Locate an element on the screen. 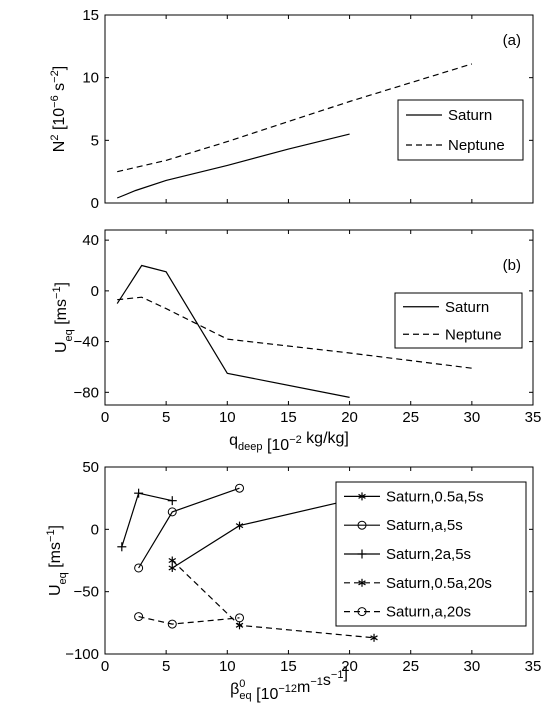 The height and width of the screenshot is (728, 554). y-tick-label: 10 is located at coordinates (90, 78).